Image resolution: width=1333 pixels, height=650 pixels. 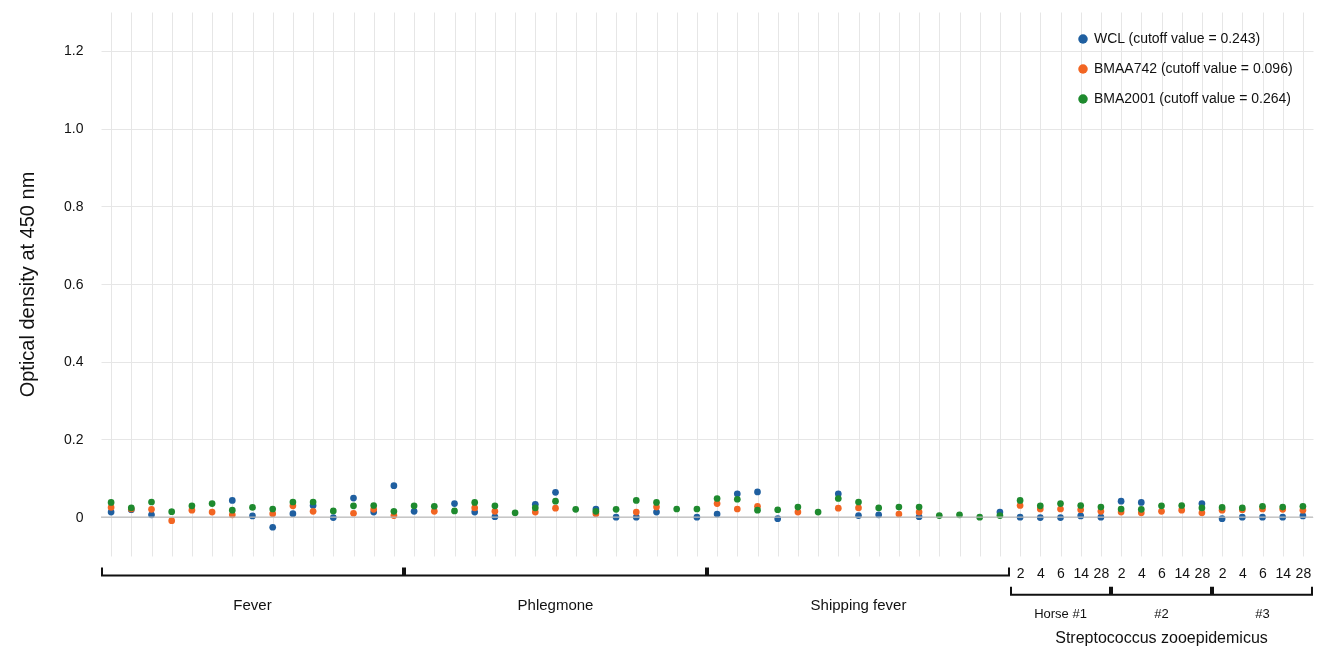 I want to click on text: #3, so click(x=1262, y=614).